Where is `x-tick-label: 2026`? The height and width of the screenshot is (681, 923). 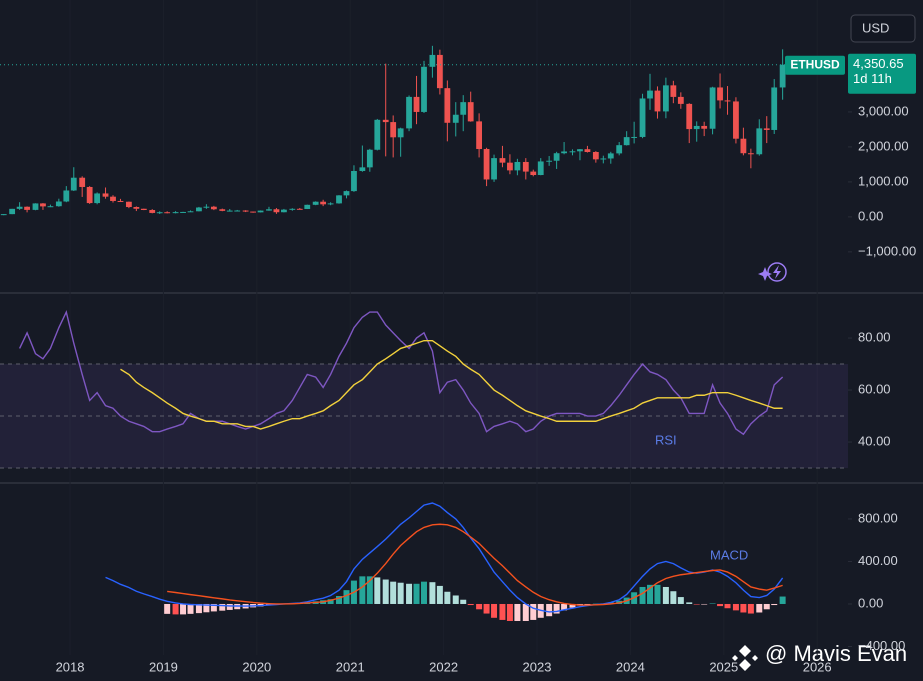
x-tick-label: 2026 is located at coordinates (817, 666).